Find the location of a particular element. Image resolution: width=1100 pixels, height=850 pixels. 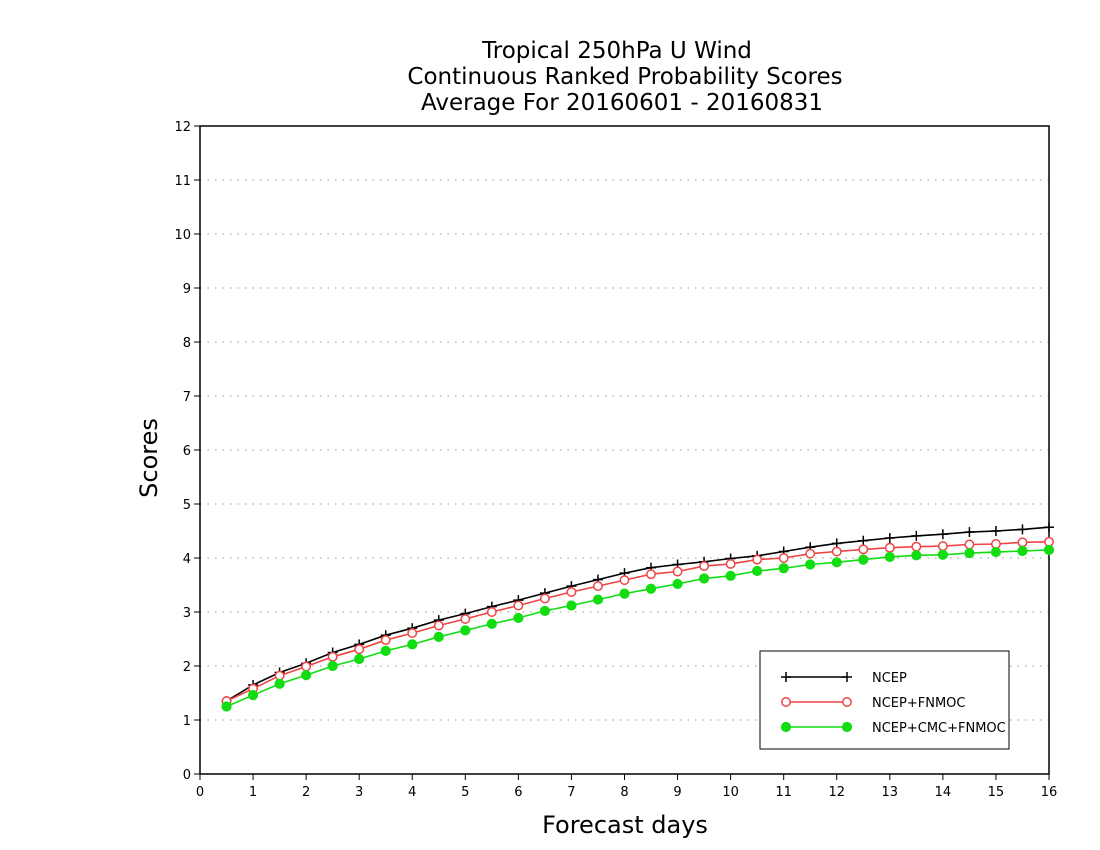

x-tick-label: 11 is located at coordinates (783, 792).